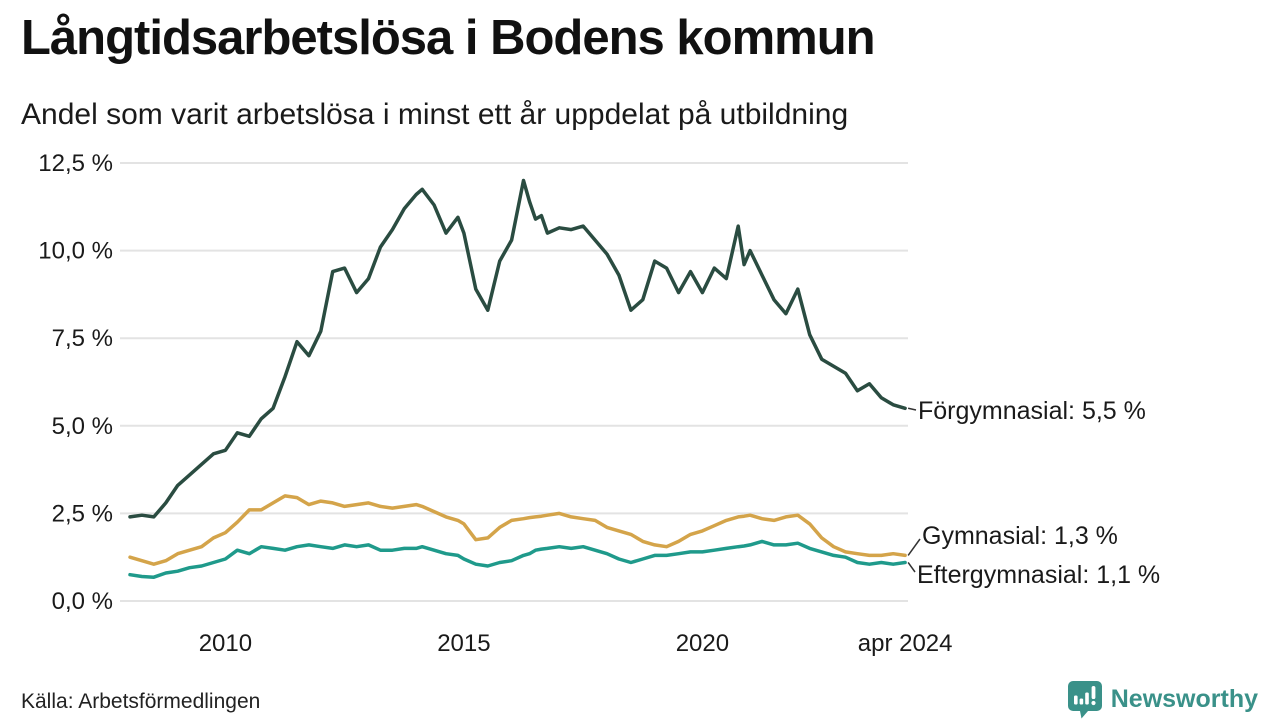  Describe the element at coordinates (82, 426) in the screenshot. I see `y-tick-label: 5,0 %` at that location.